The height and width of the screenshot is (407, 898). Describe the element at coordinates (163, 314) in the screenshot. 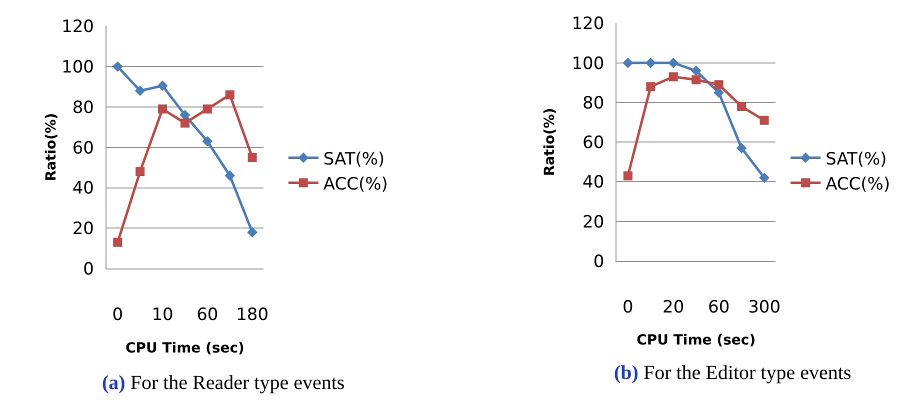

I see `x-tick-label: 10` at that location.